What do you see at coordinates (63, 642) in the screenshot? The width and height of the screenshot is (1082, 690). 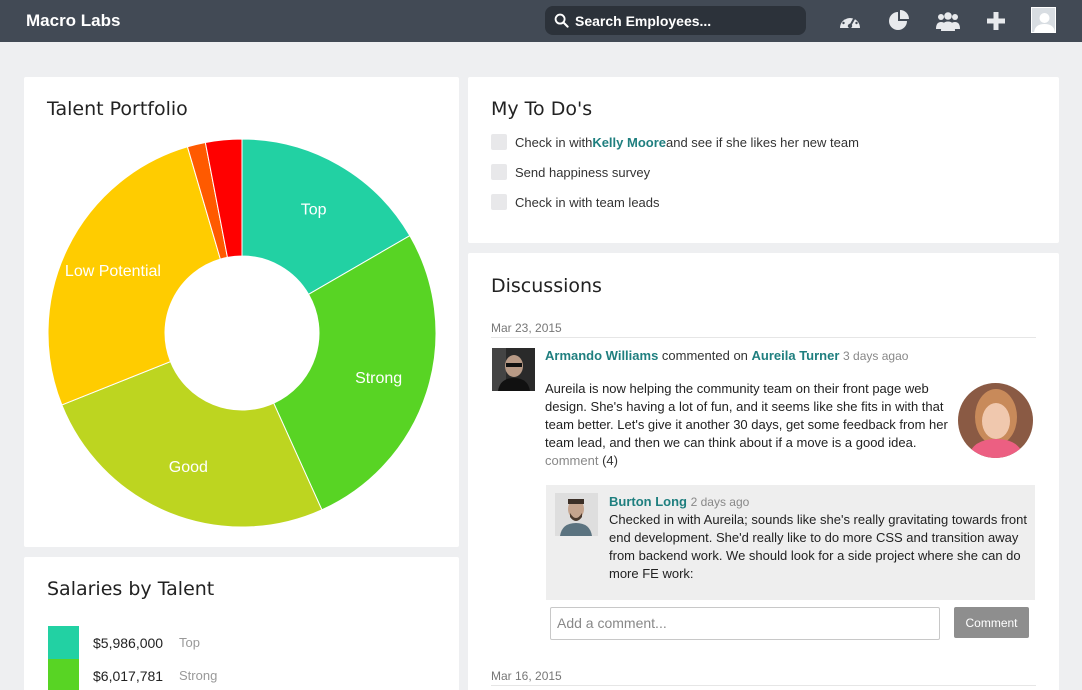 I see `salary-swatch-top` at bounding box center [63, 642].